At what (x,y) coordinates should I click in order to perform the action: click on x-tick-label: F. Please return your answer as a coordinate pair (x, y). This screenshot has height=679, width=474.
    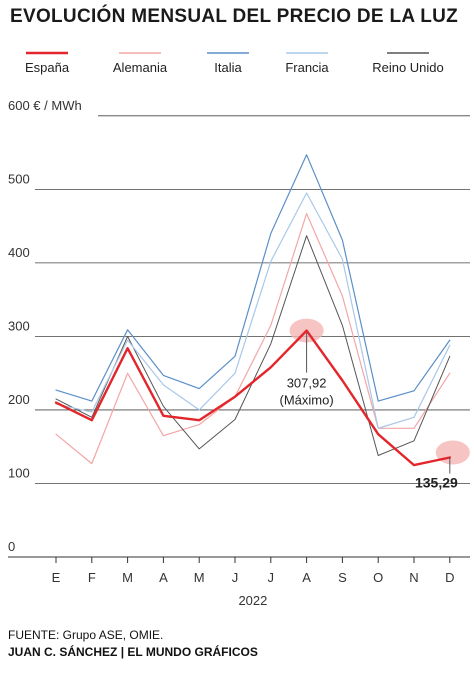
    Looking at the image, I should click on (92, 577).